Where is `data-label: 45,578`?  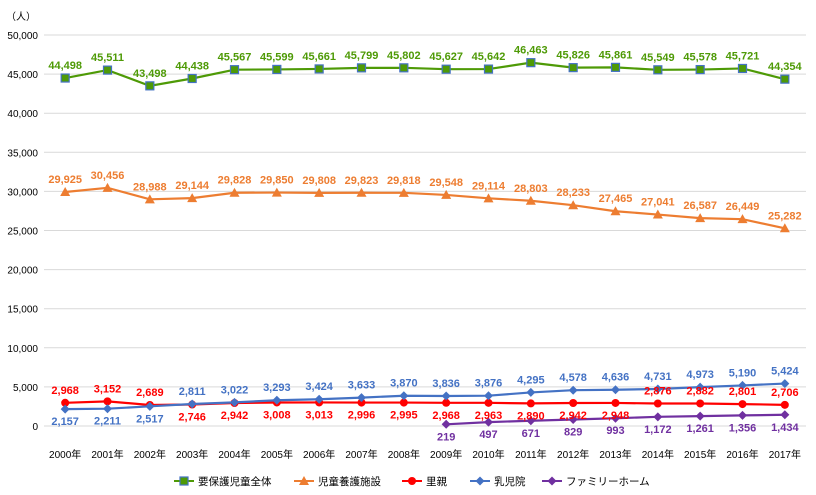
data-label: 45,578 is located at coordinates (700, 58).